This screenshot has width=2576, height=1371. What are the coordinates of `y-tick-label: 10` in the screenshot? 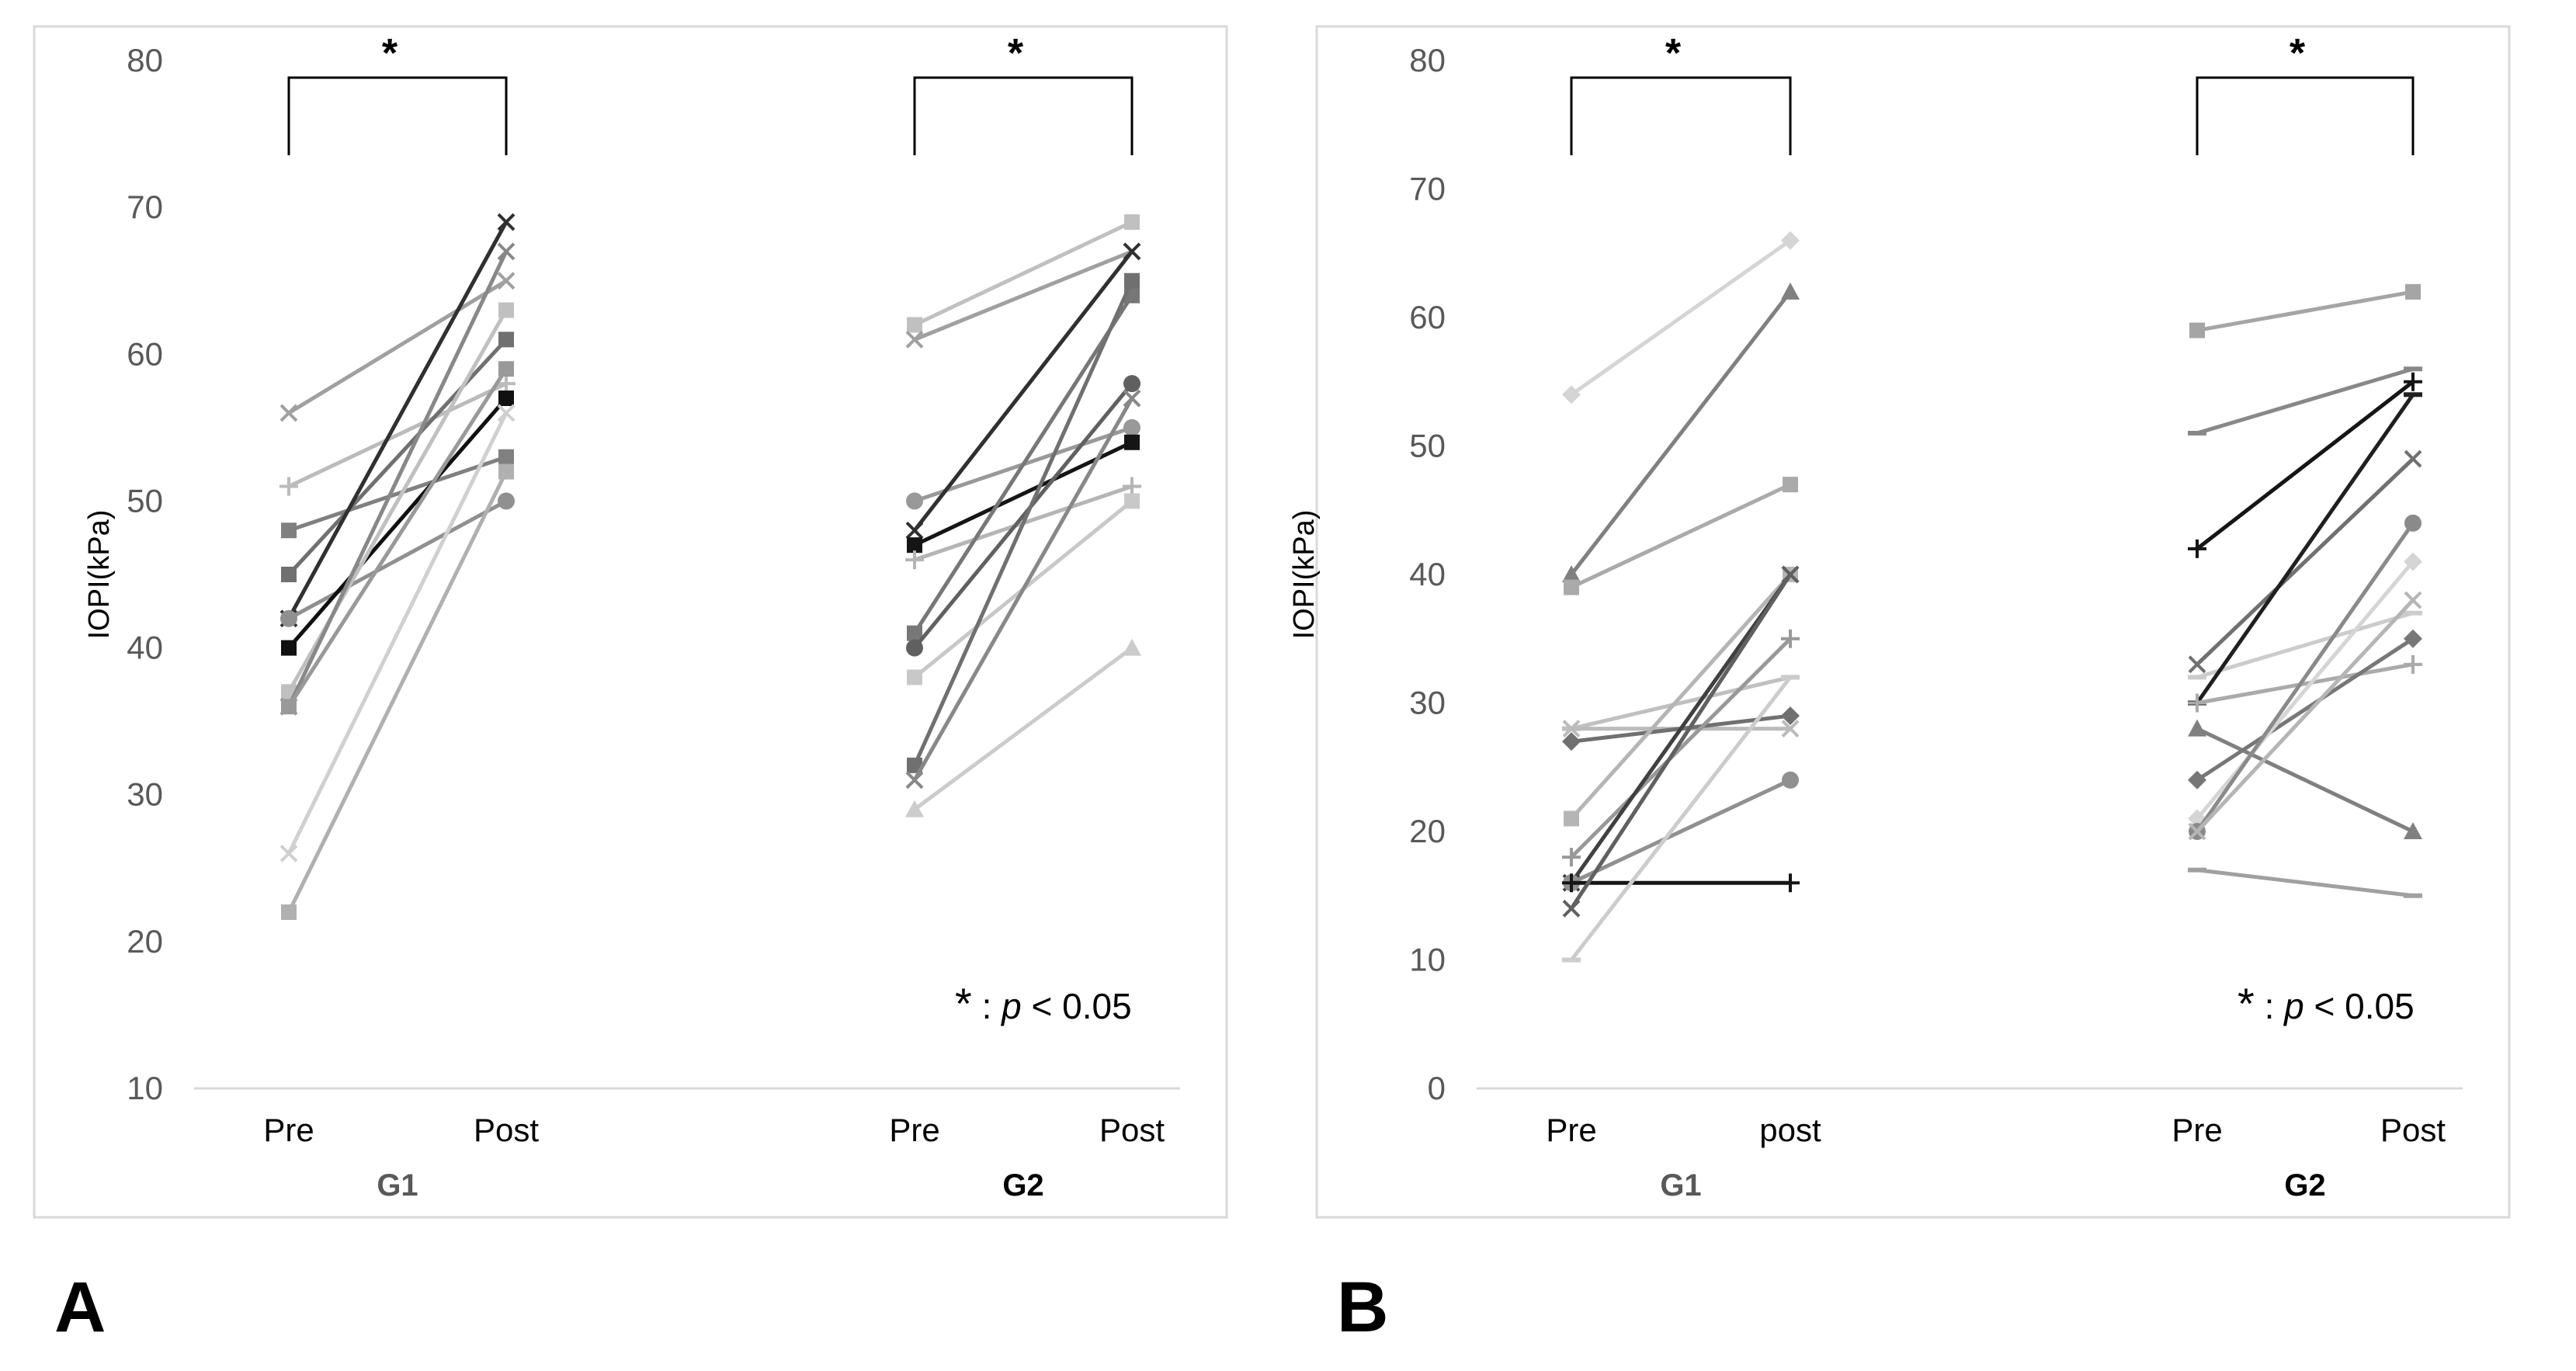 It's located at (1427, 960).